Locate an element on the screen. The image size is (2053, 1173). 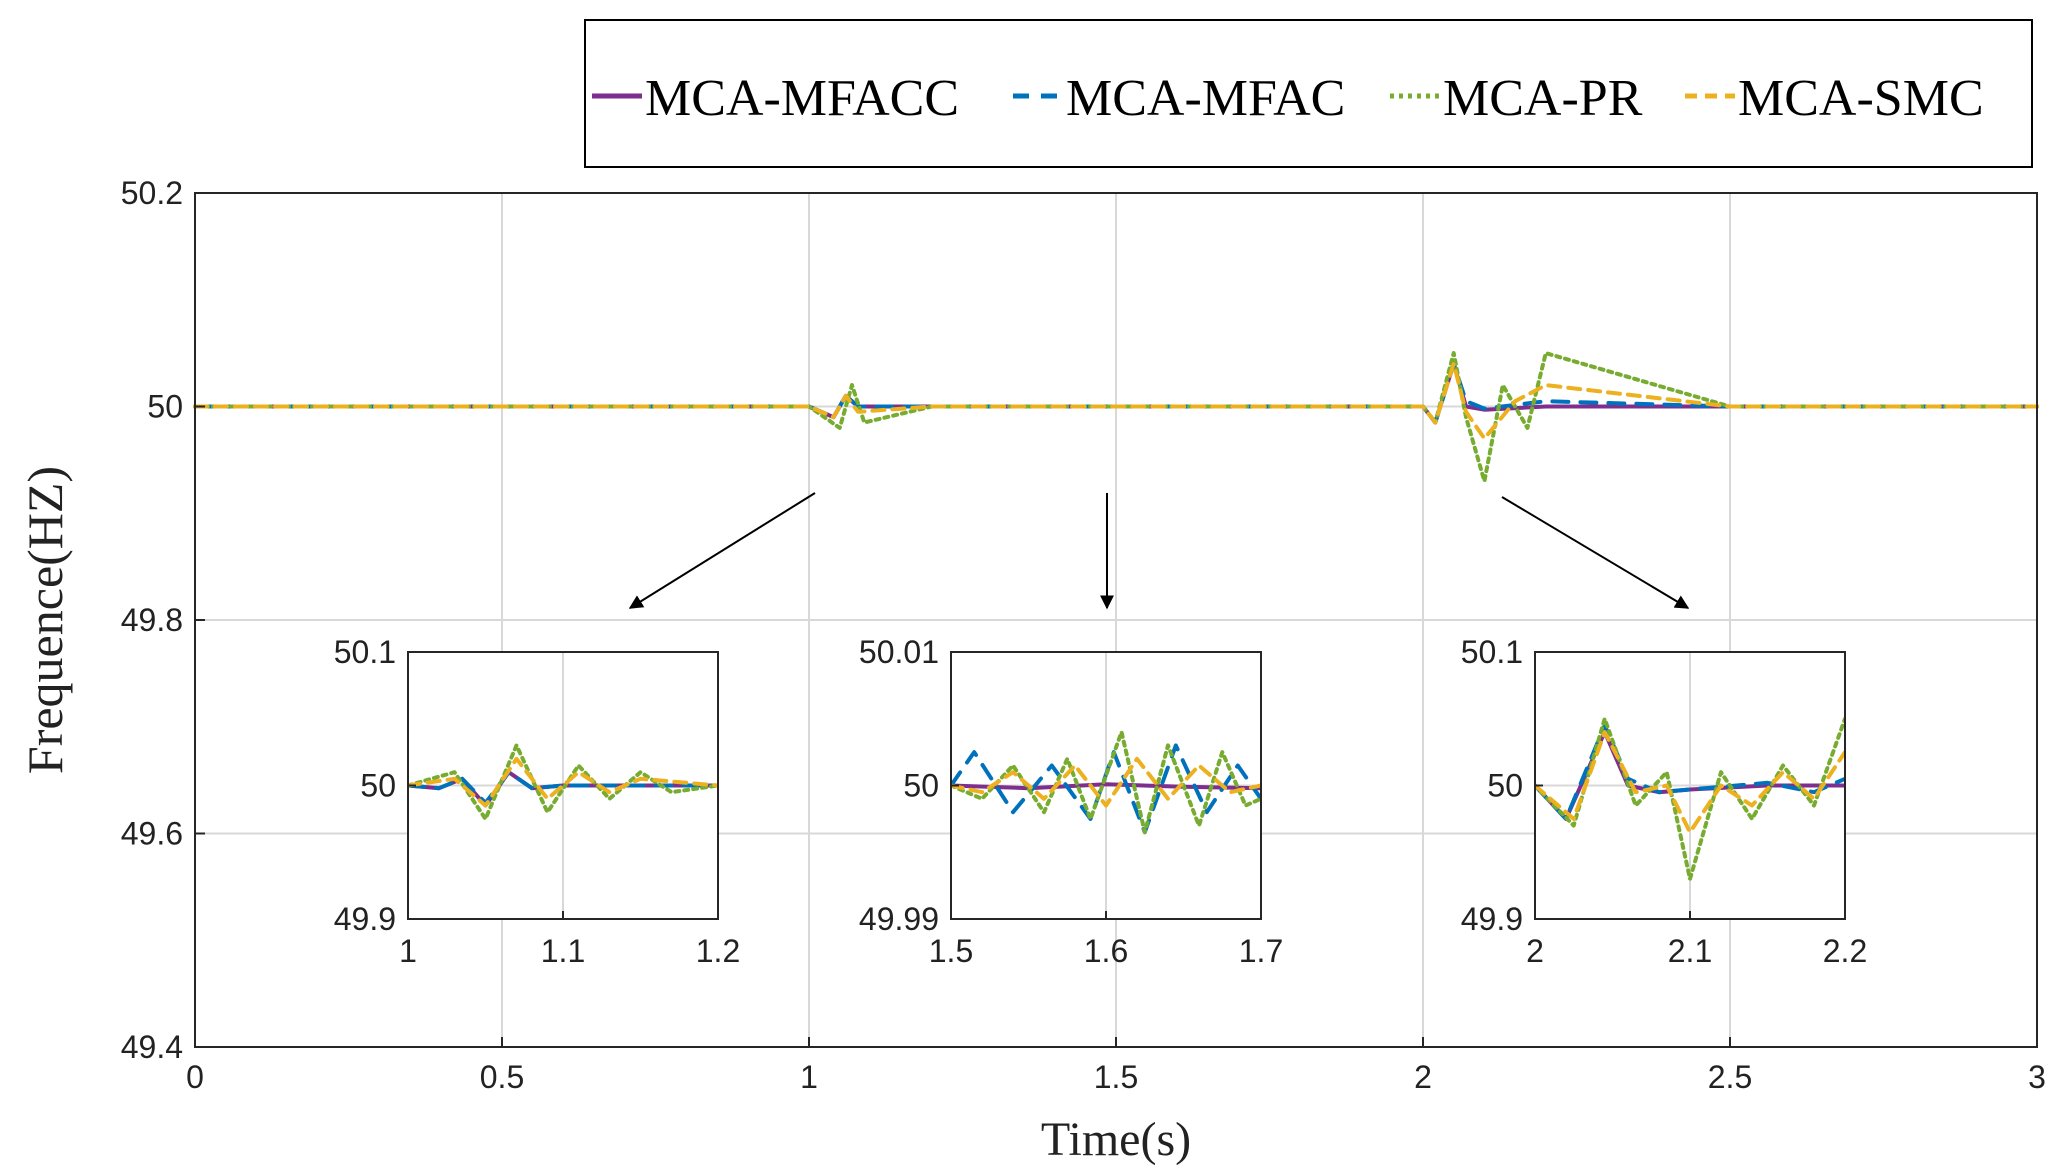
inset-right-series-mca-smc is located at coordinates (1690, 782).